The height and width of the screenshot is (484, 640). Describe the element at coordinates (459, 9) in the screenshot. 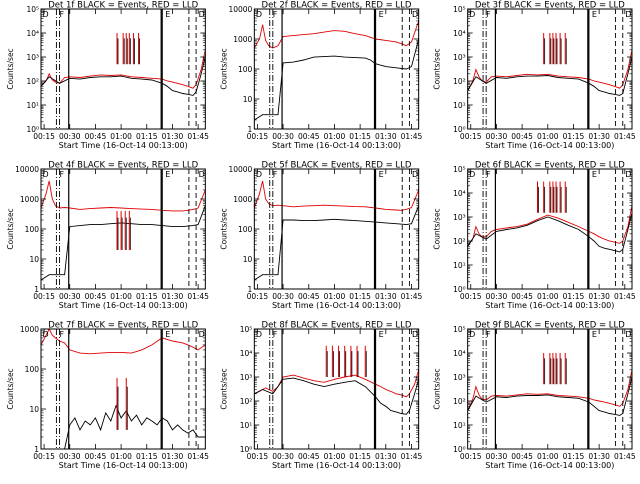

I see `y-tick-label: 10⁵` at that location.